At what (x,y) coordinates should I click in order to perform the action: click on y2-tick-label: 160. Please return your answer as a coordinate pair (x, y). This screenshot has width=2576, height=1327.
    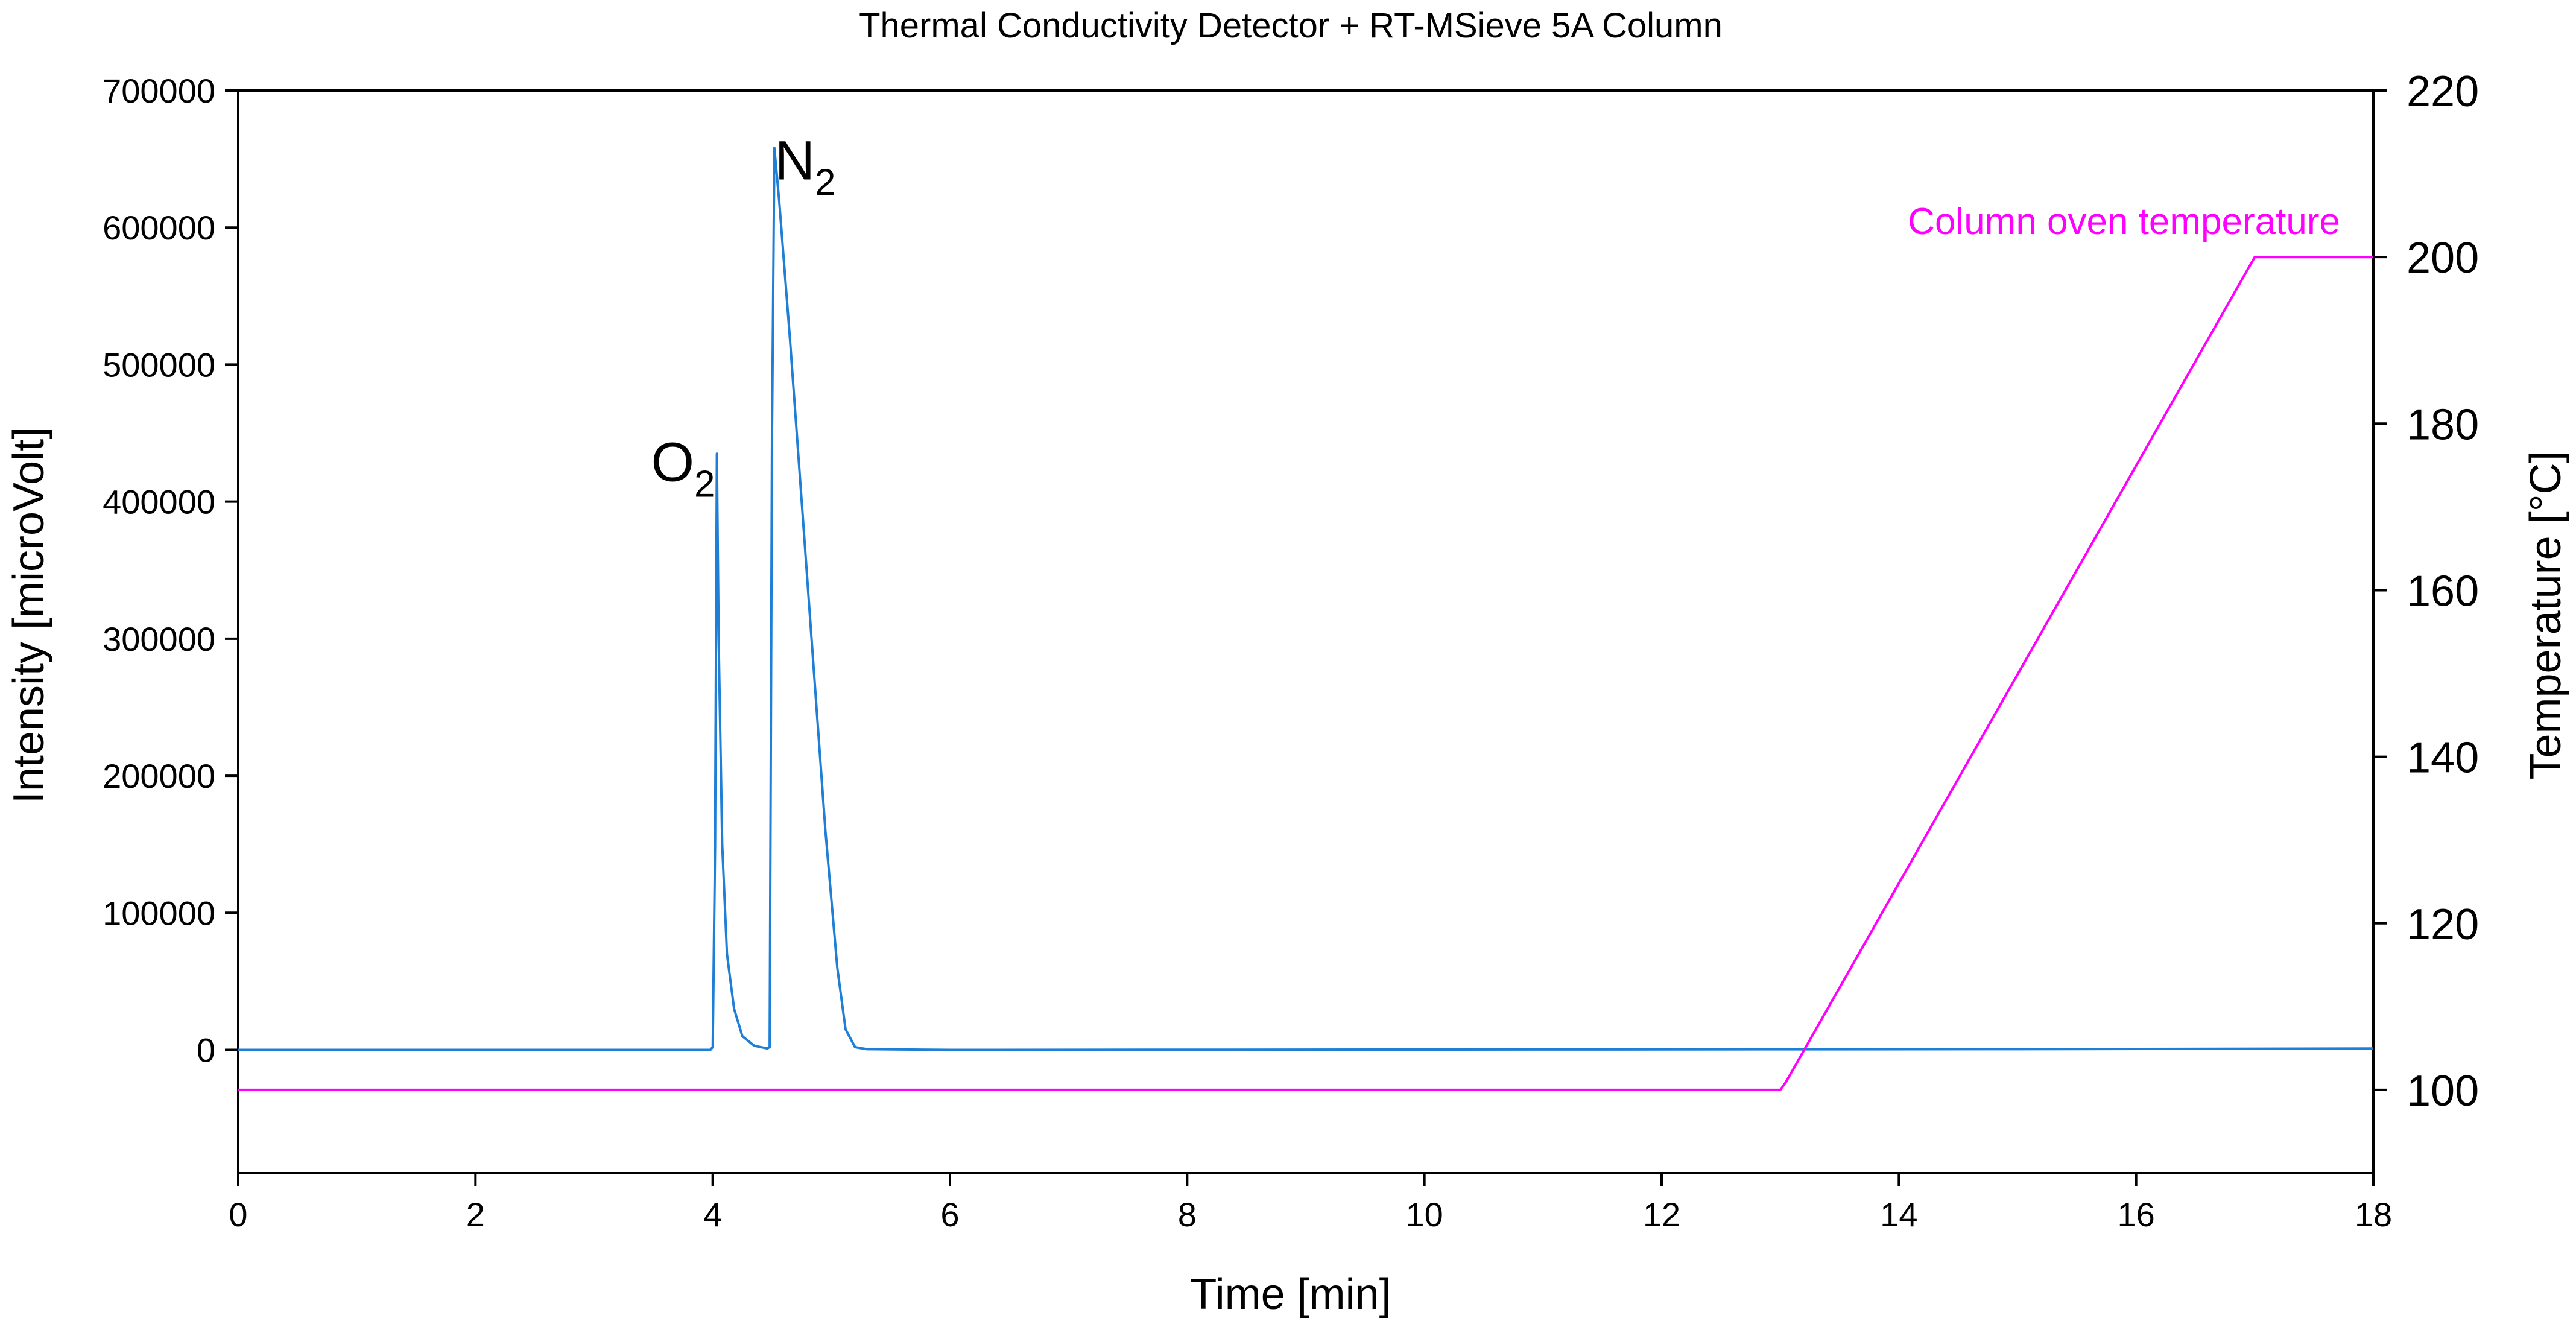
    Looking at the image, I should click on (2443, 591).